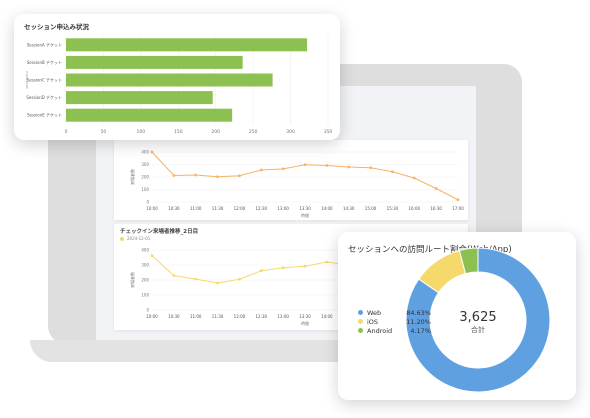 This screenshot has height=418, width=590. What do you see at coordinates (215, 132) in the screenshot?
I see `bar-x-tick-label: 200` at bounding box center [215, 132].